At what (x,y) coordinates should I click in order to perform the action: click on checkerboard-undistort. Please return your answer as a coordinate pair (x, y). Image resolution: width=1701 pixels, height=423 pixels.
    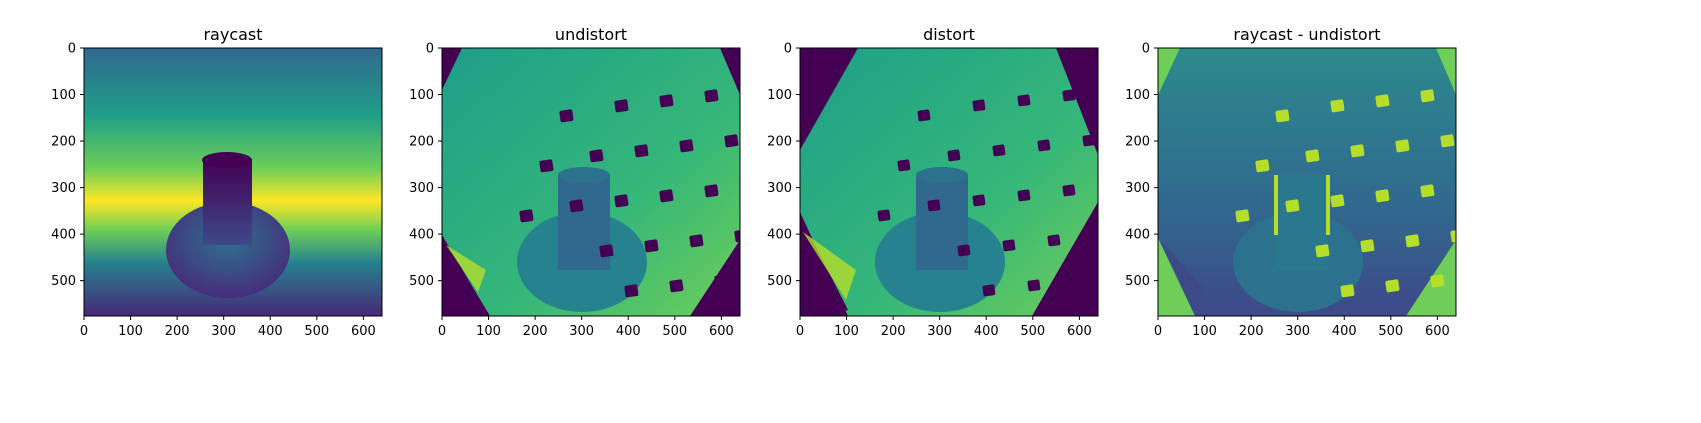
    Looking at the image, I should click on (629, 193).